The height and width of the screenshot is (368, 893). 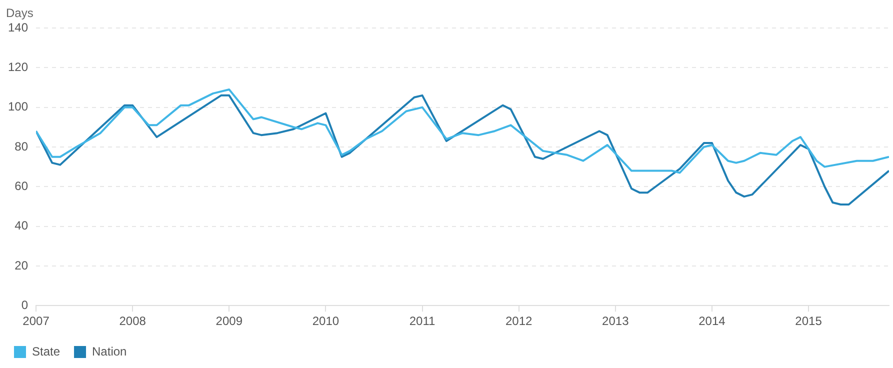 I want to click on y-tick-label: 120, so click(x=18, y=67).